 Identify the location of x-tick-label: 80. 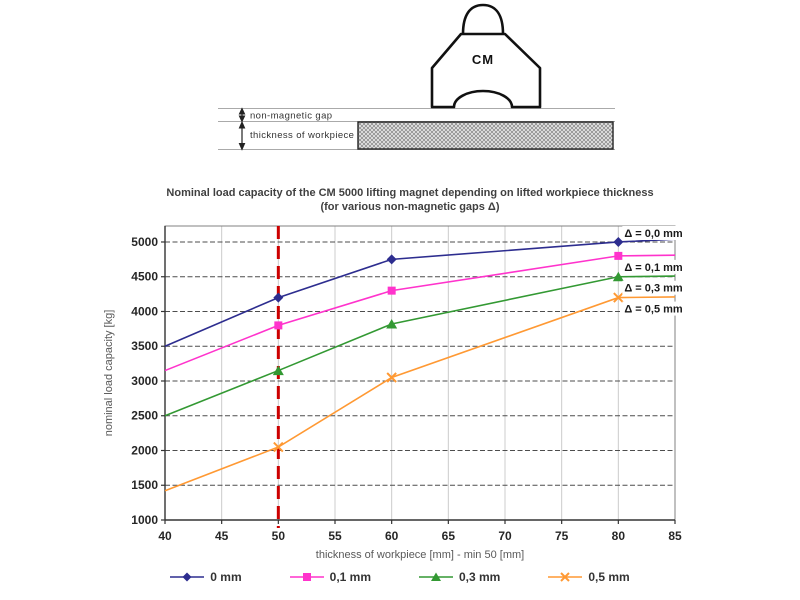
(619, 536).